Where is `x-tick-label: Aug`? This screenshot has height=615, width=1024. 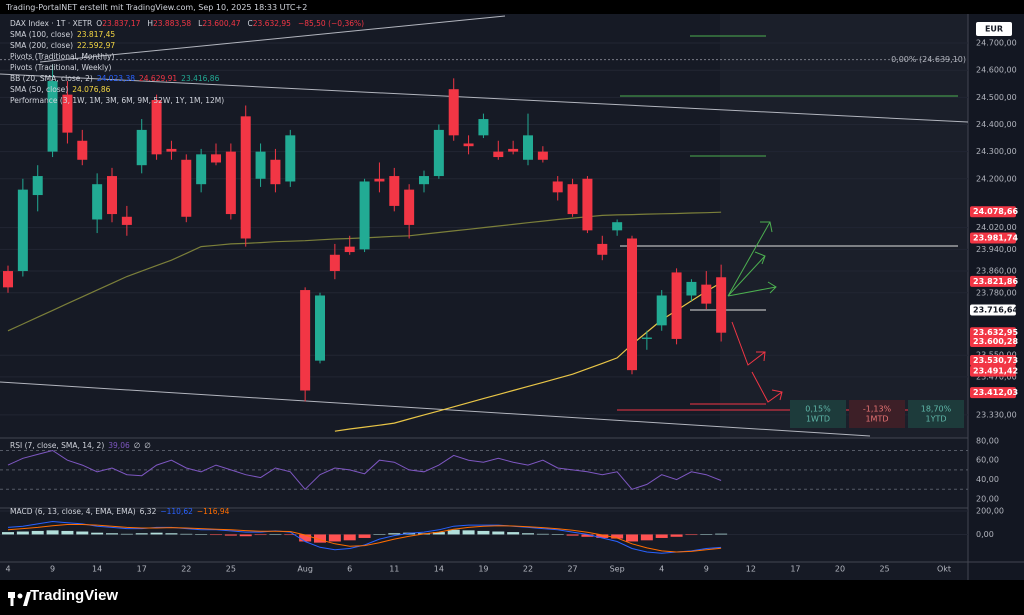 x-tick-label: Aug is located at coordinates (305, 569).